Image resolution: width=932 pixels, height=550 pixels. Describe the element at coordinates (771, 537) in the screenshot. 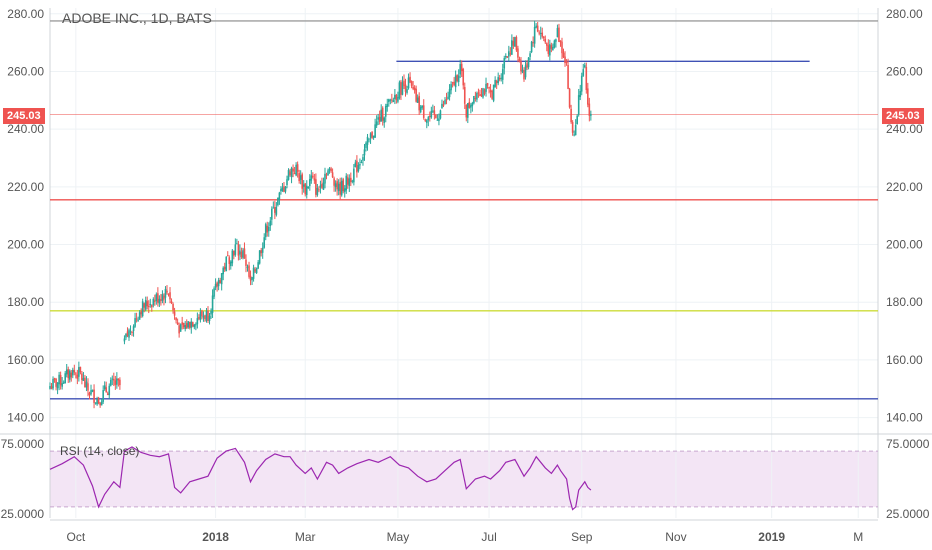

I see `x-tick-label: 2019` at that location.